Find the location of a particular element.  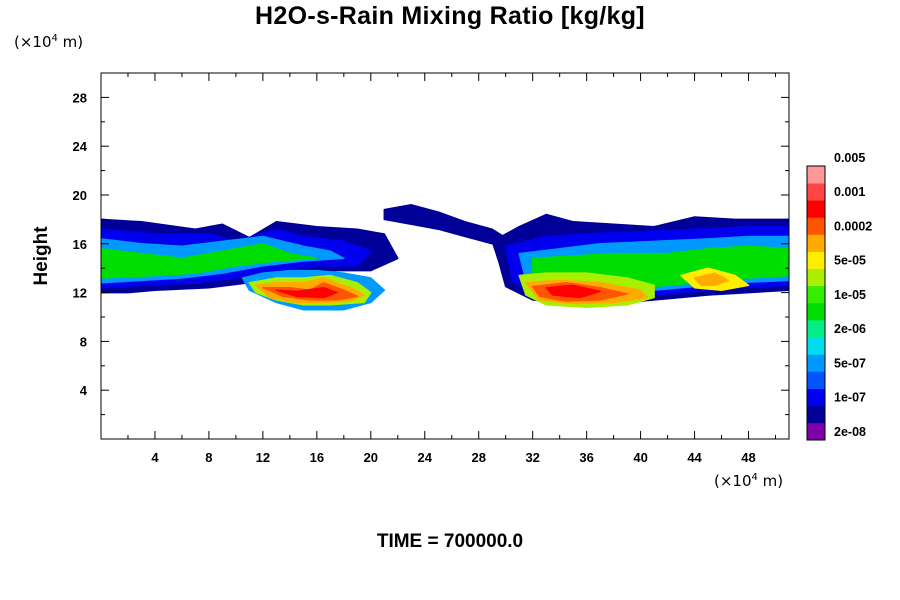

y-tick-label: 20 is located at coordinates (80, 195).